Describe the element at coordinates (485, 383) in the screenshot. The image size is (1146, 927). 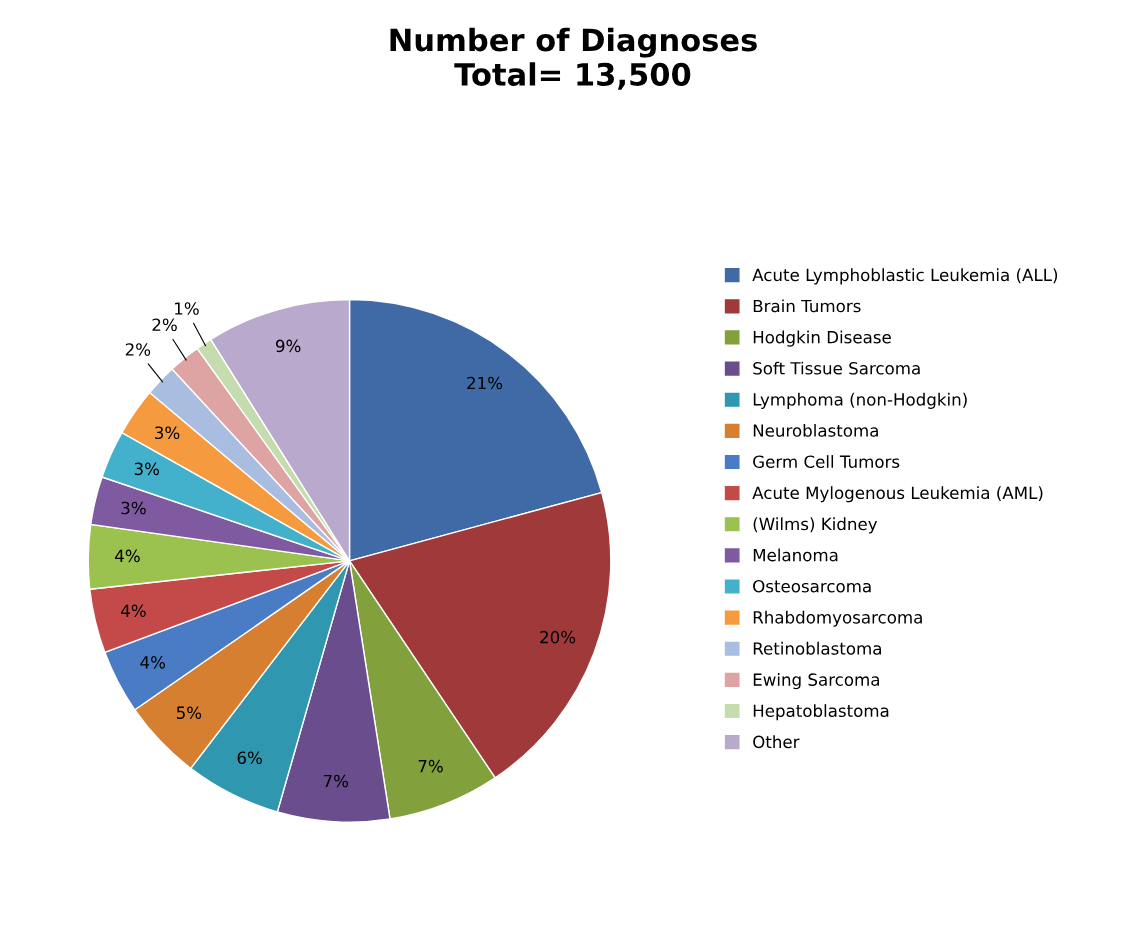
I see `data-label: 21%` at that location.